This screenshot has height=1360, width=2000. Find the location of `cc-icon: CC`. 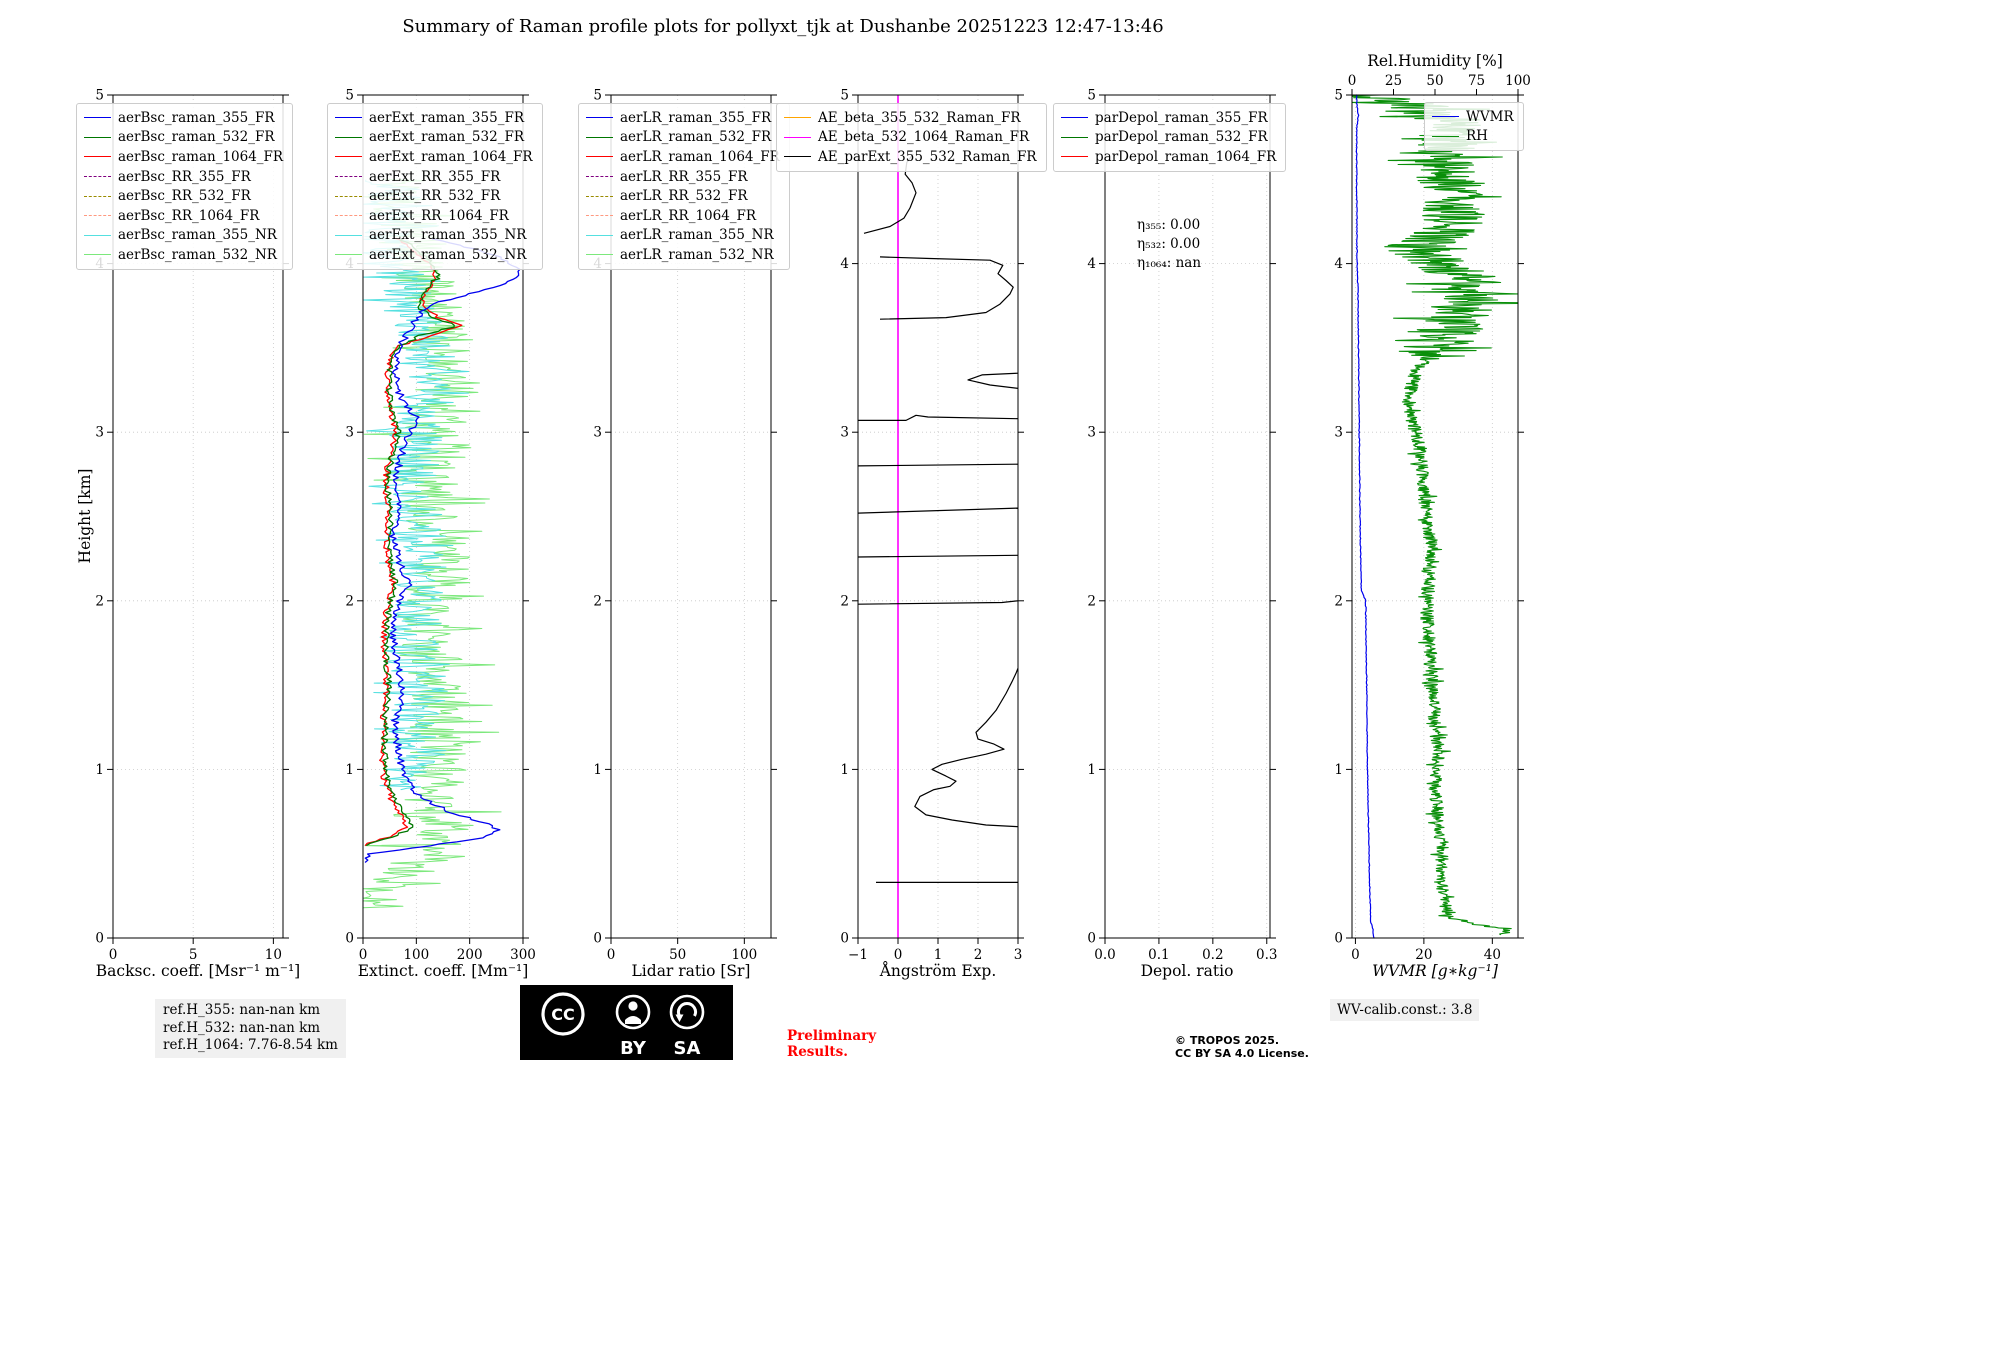

cc-icon: CC is located at coordinates (563, 1014).